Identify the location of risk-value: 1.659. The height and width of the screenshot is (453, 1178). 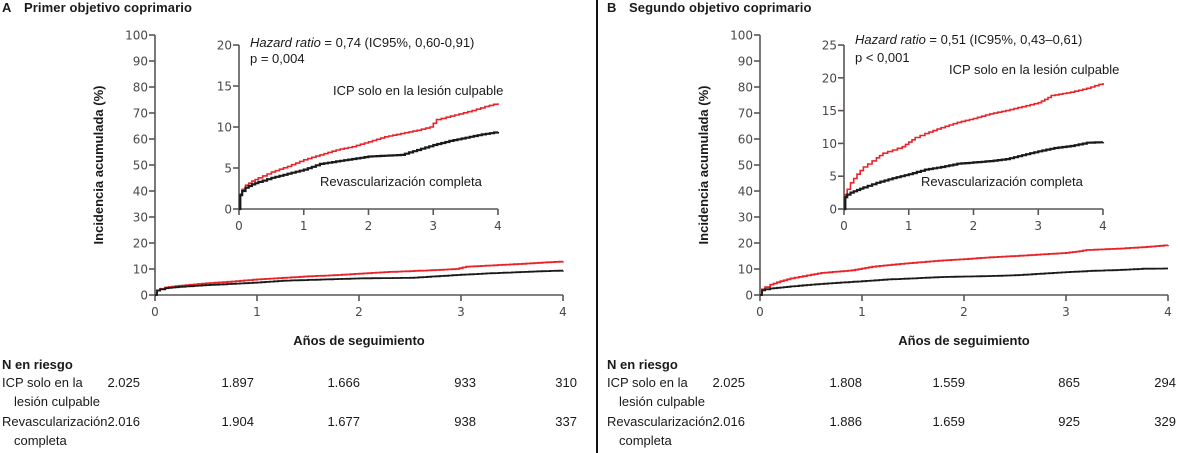
(948, 421).